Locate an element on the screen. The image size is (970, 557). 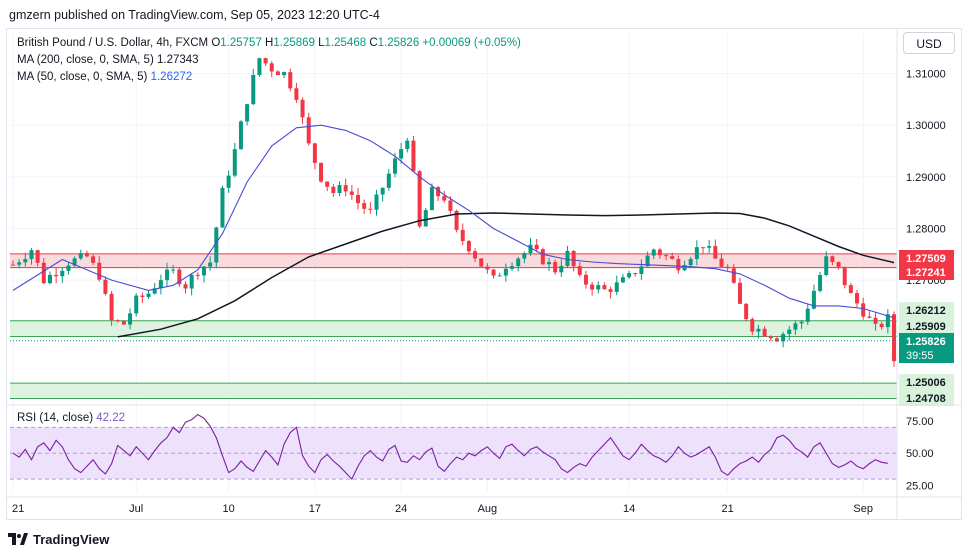
rsi-legend: RSI (14, close) 42.22 is located at coordinates (71, 418).